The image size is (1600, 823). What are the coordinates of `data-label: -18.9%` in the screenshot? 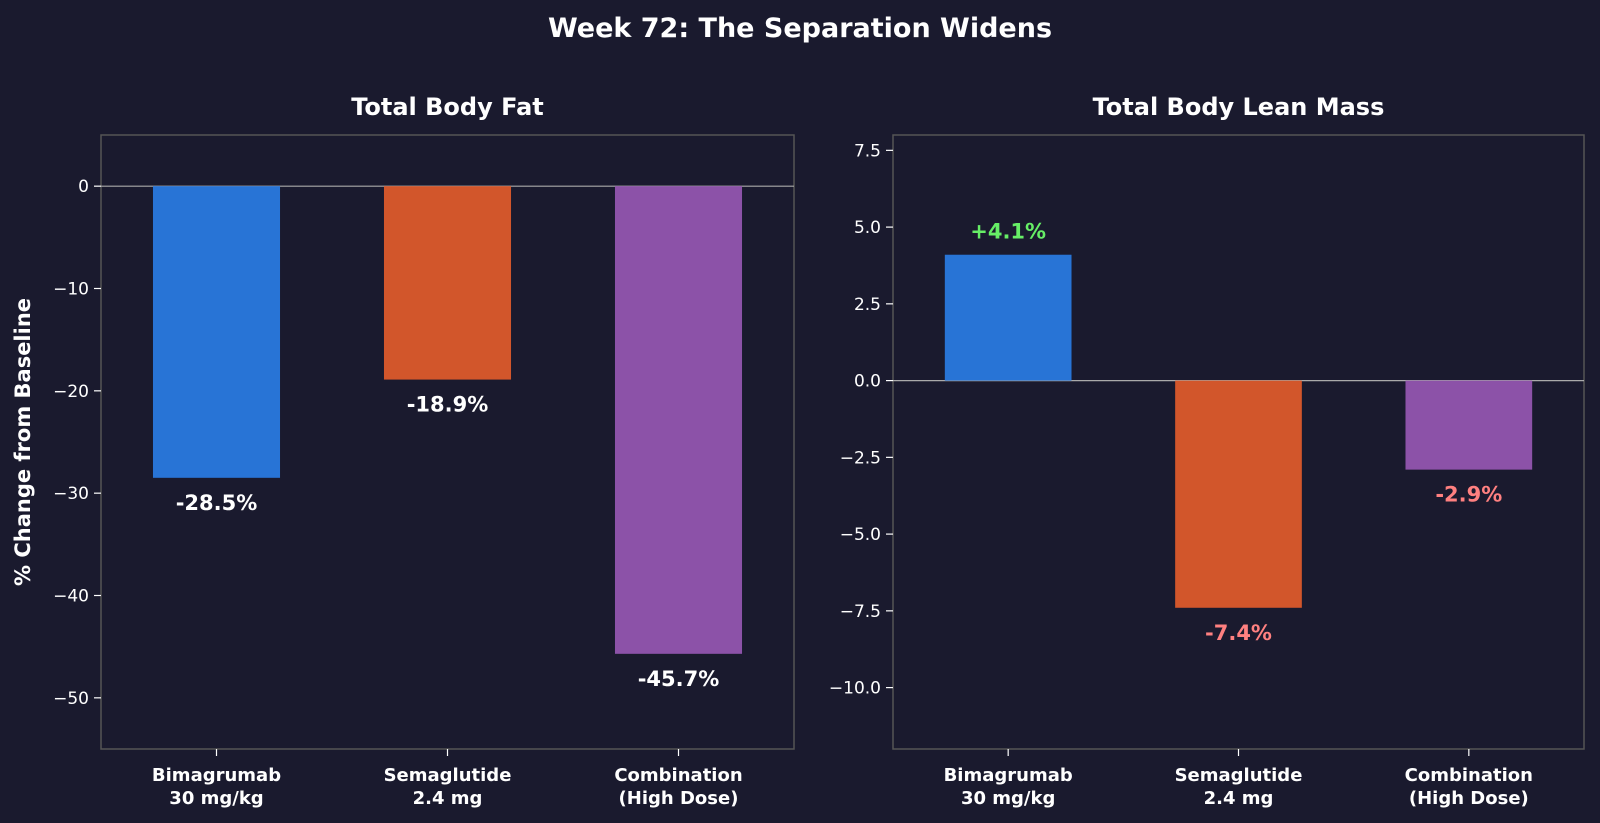 It's located at (448, 405).